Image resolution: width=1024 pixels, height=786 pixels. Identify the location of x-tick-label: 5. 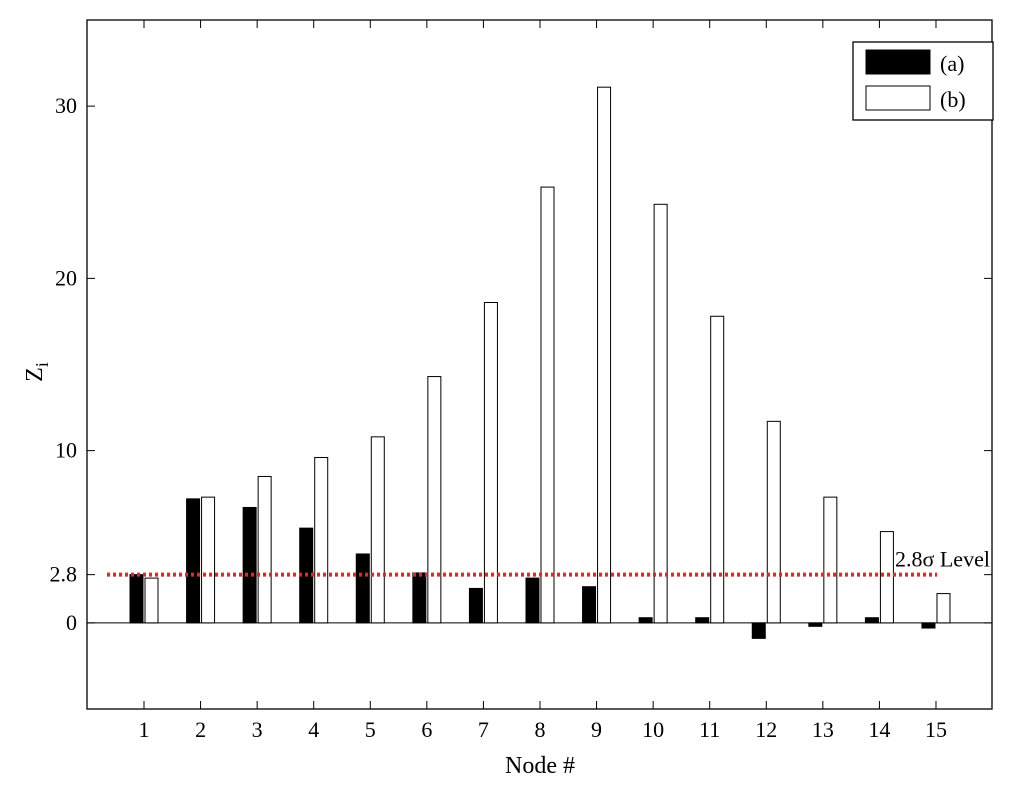
(370, 729).